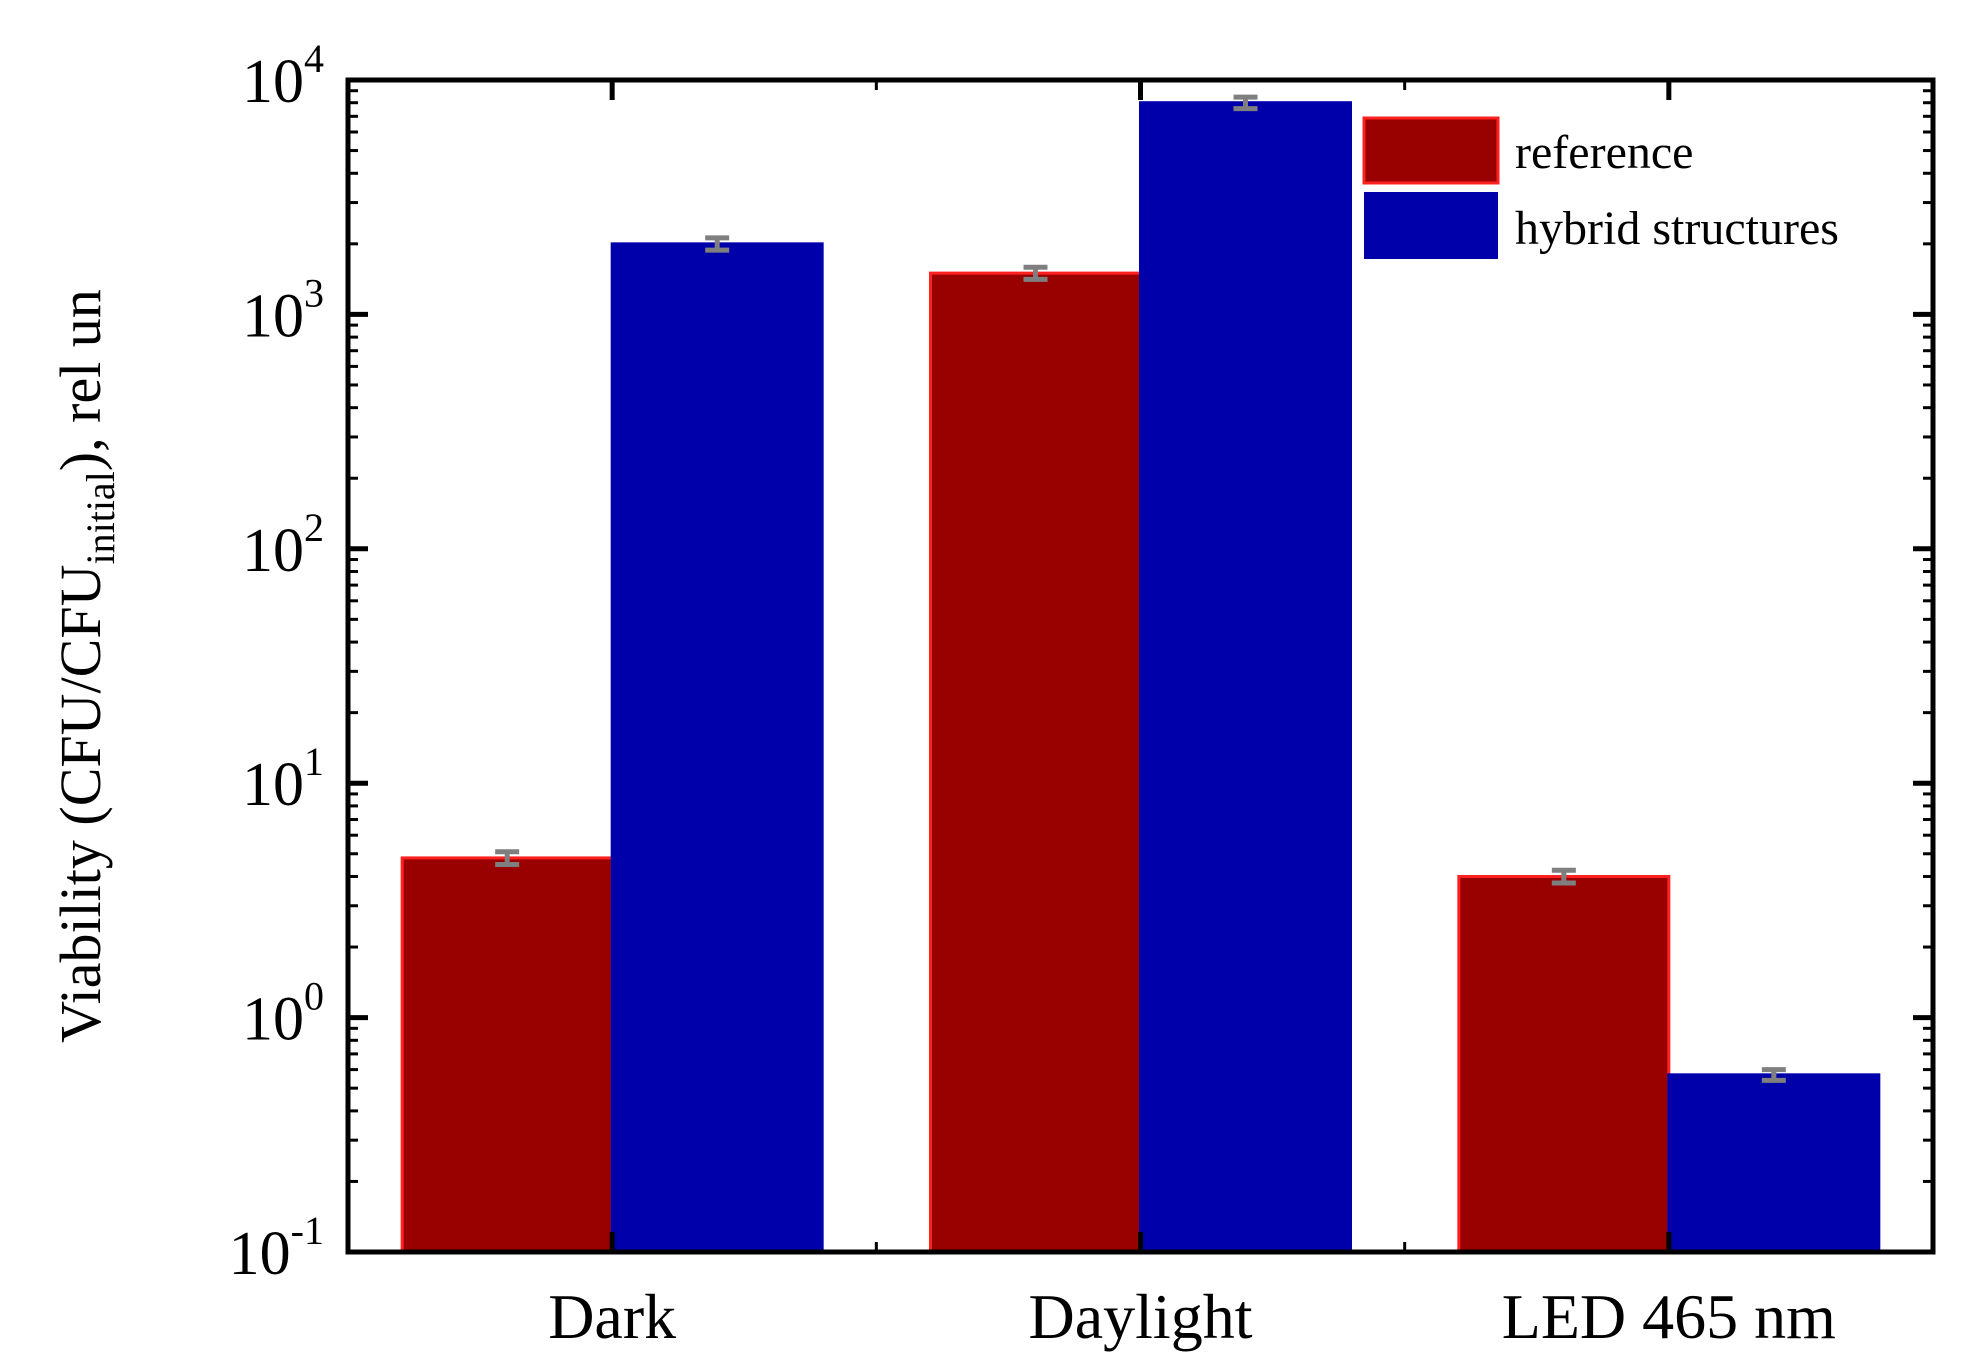 The image size is (1984, 1371). Describe the element at coordinates (1245, 677) in the screenshot. I see `bar-hybrid-structures-daylight` at that location.